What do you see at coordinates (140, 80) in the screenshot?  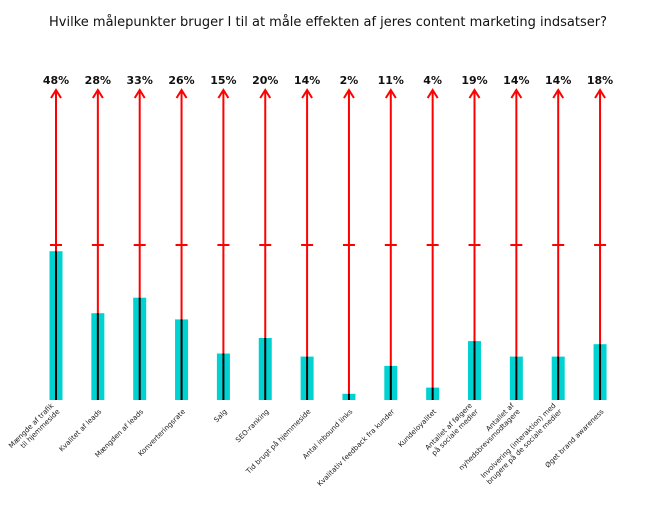 I see `value-label: 33%` at bounding box center [140, 80].